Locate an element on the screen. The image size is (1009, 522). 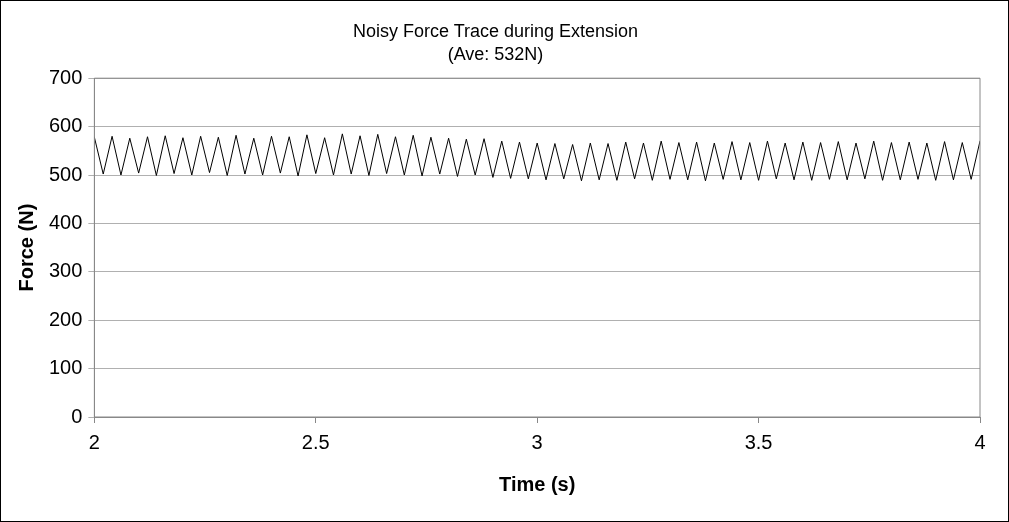
x-tick-label: 3 is located at coordinates (537, 441).